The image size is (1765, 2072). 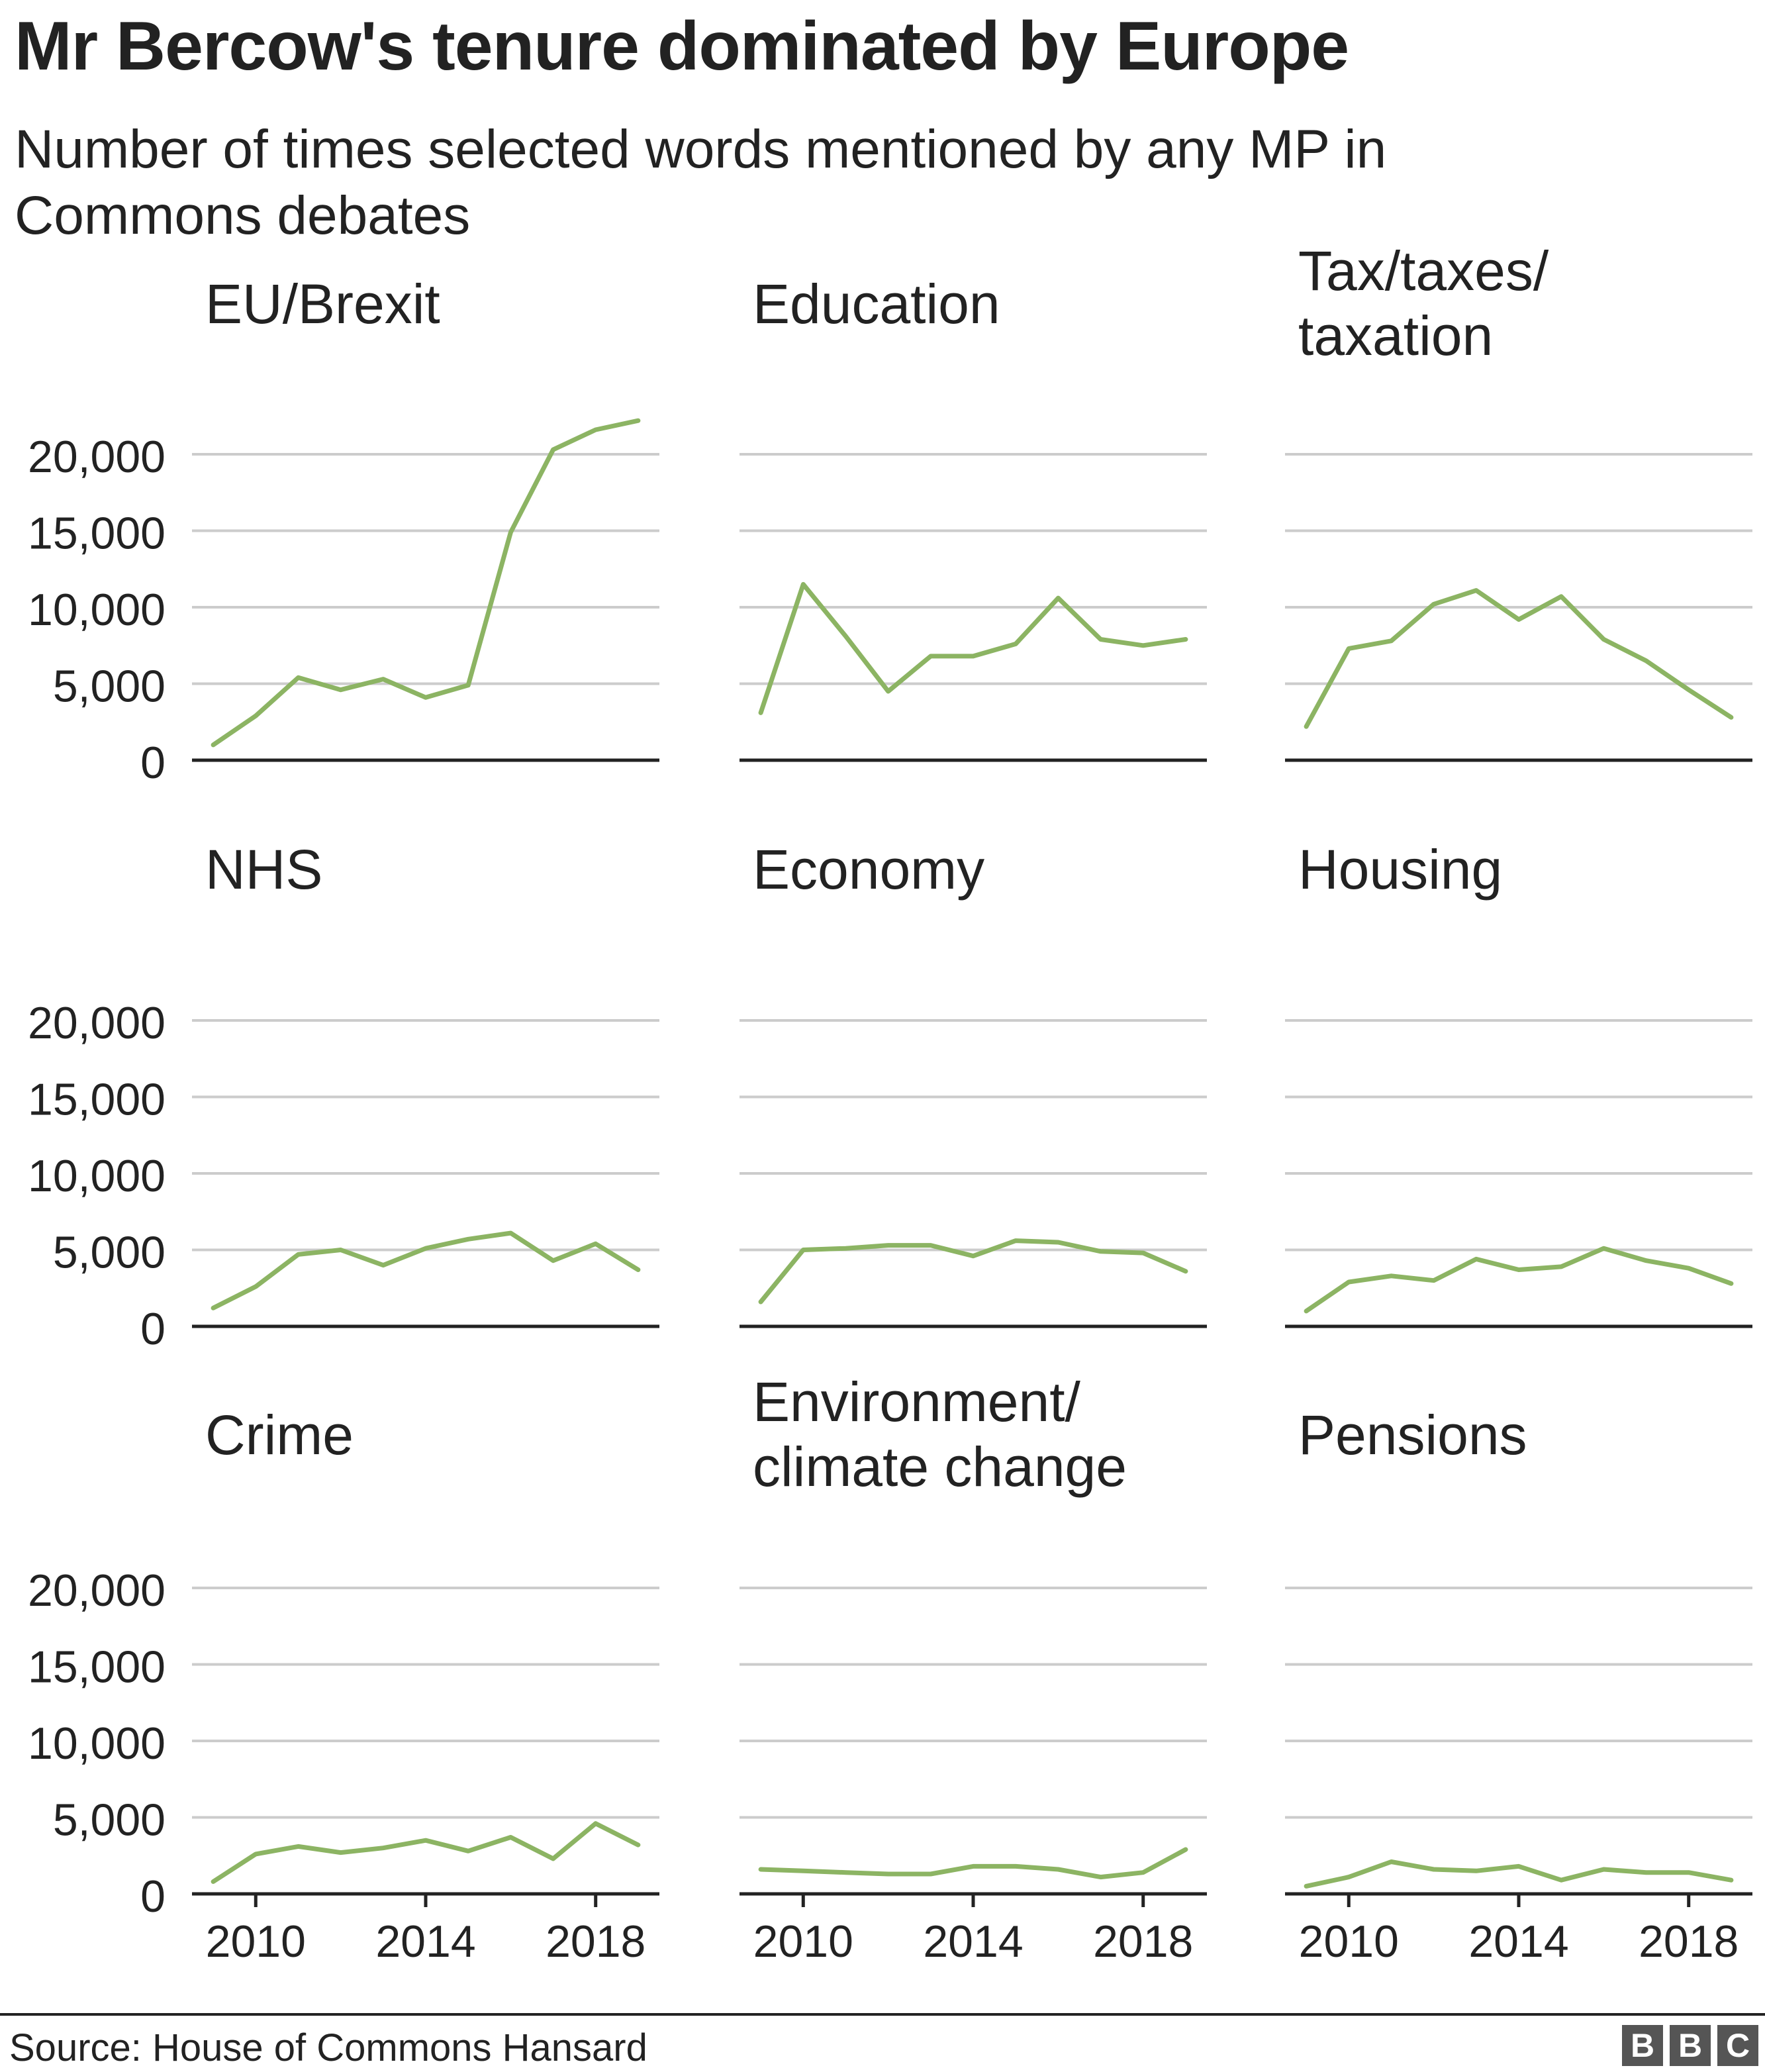 I want to click on y-tick-label-nhs-2: 10,000, so click(x=97, y=1176).